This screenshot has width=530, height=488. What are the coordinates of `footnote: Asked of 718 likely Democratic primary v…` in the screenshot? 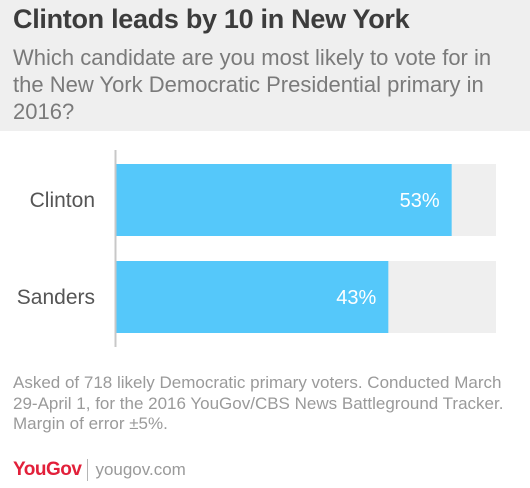 It's located at (258, 403).